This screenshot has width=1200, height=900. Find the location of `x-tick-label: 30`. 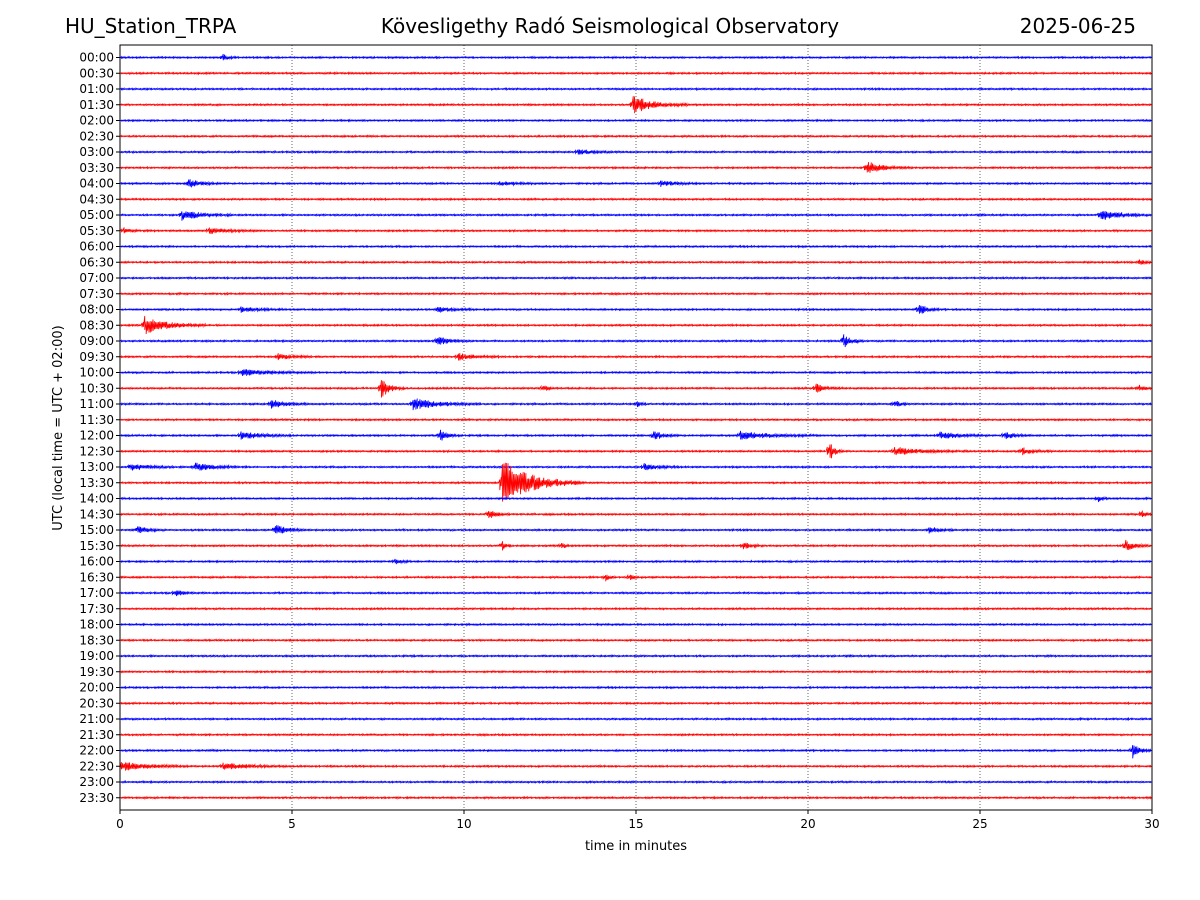

x-tick-label: 30 is located at coordinates (1151, 824).